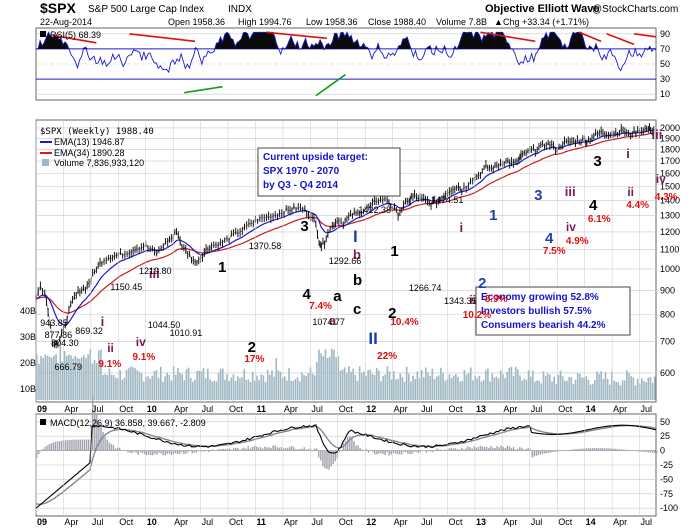  I want to click on macd-level-label: 0, so click(662, 451).